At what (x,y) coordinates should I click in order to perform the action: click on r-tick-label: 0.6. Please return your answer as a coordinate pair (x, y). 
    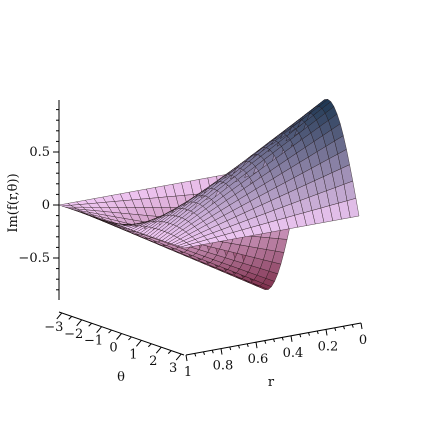
    Looking at the image, I should click on (258, 359).